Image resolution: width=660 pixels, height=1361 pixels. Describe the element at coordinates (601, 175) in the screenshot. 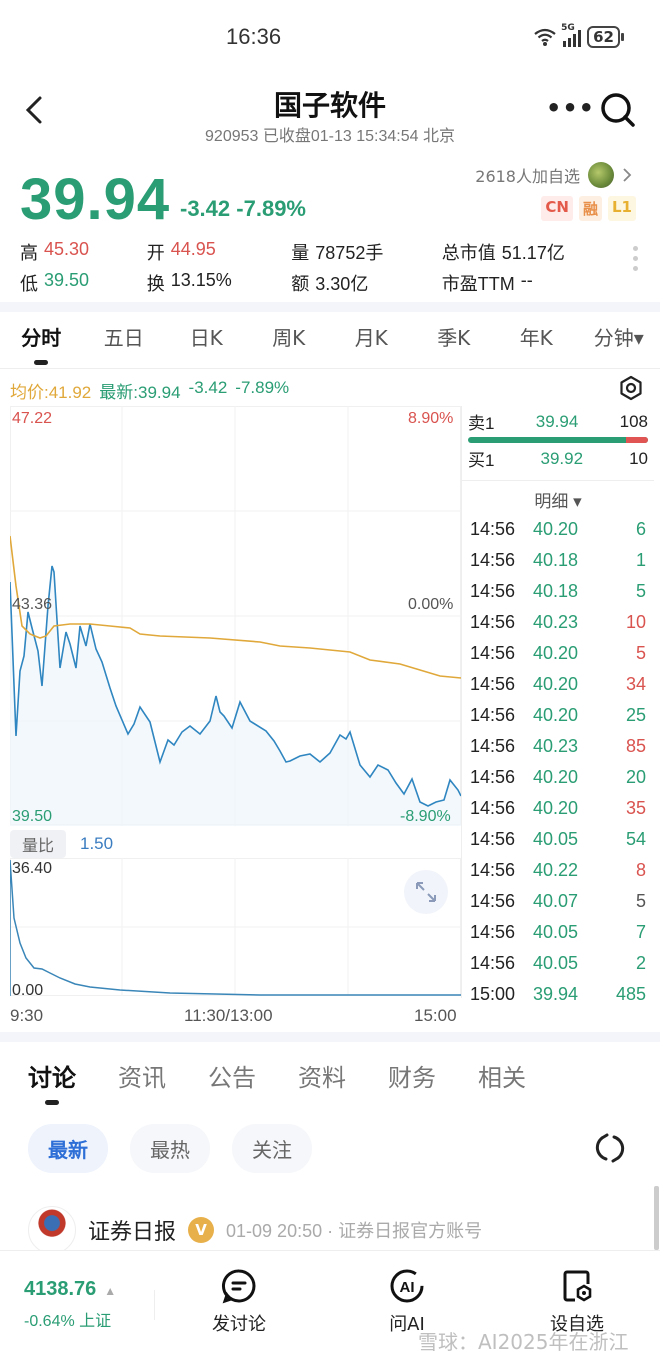

I see `follower-avatar` at that location.